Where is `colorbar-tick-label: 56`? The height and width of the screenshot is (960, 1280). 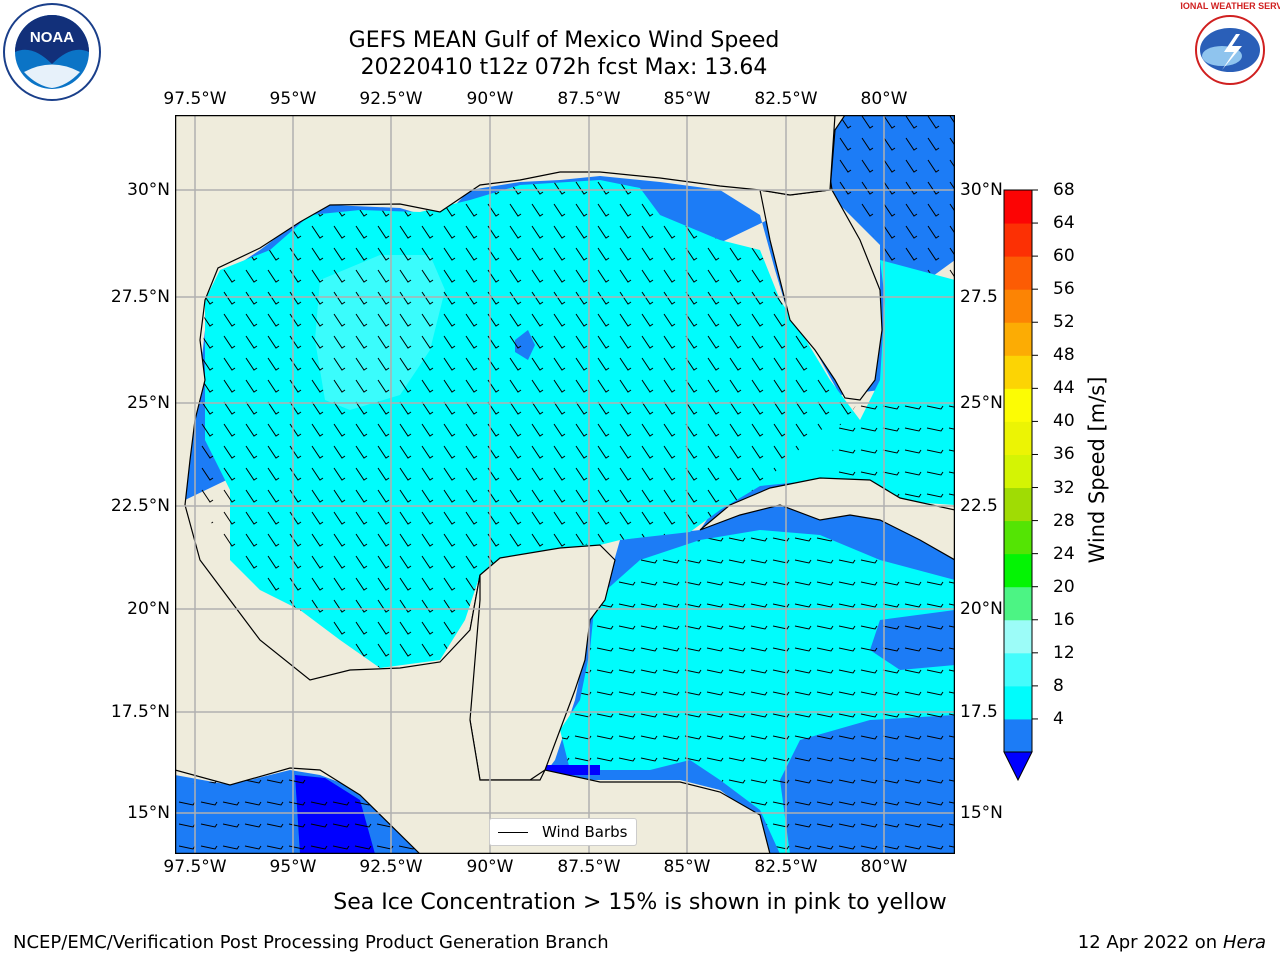 colorbar-tick-label: 56 is located at coordinates (1064, 289).